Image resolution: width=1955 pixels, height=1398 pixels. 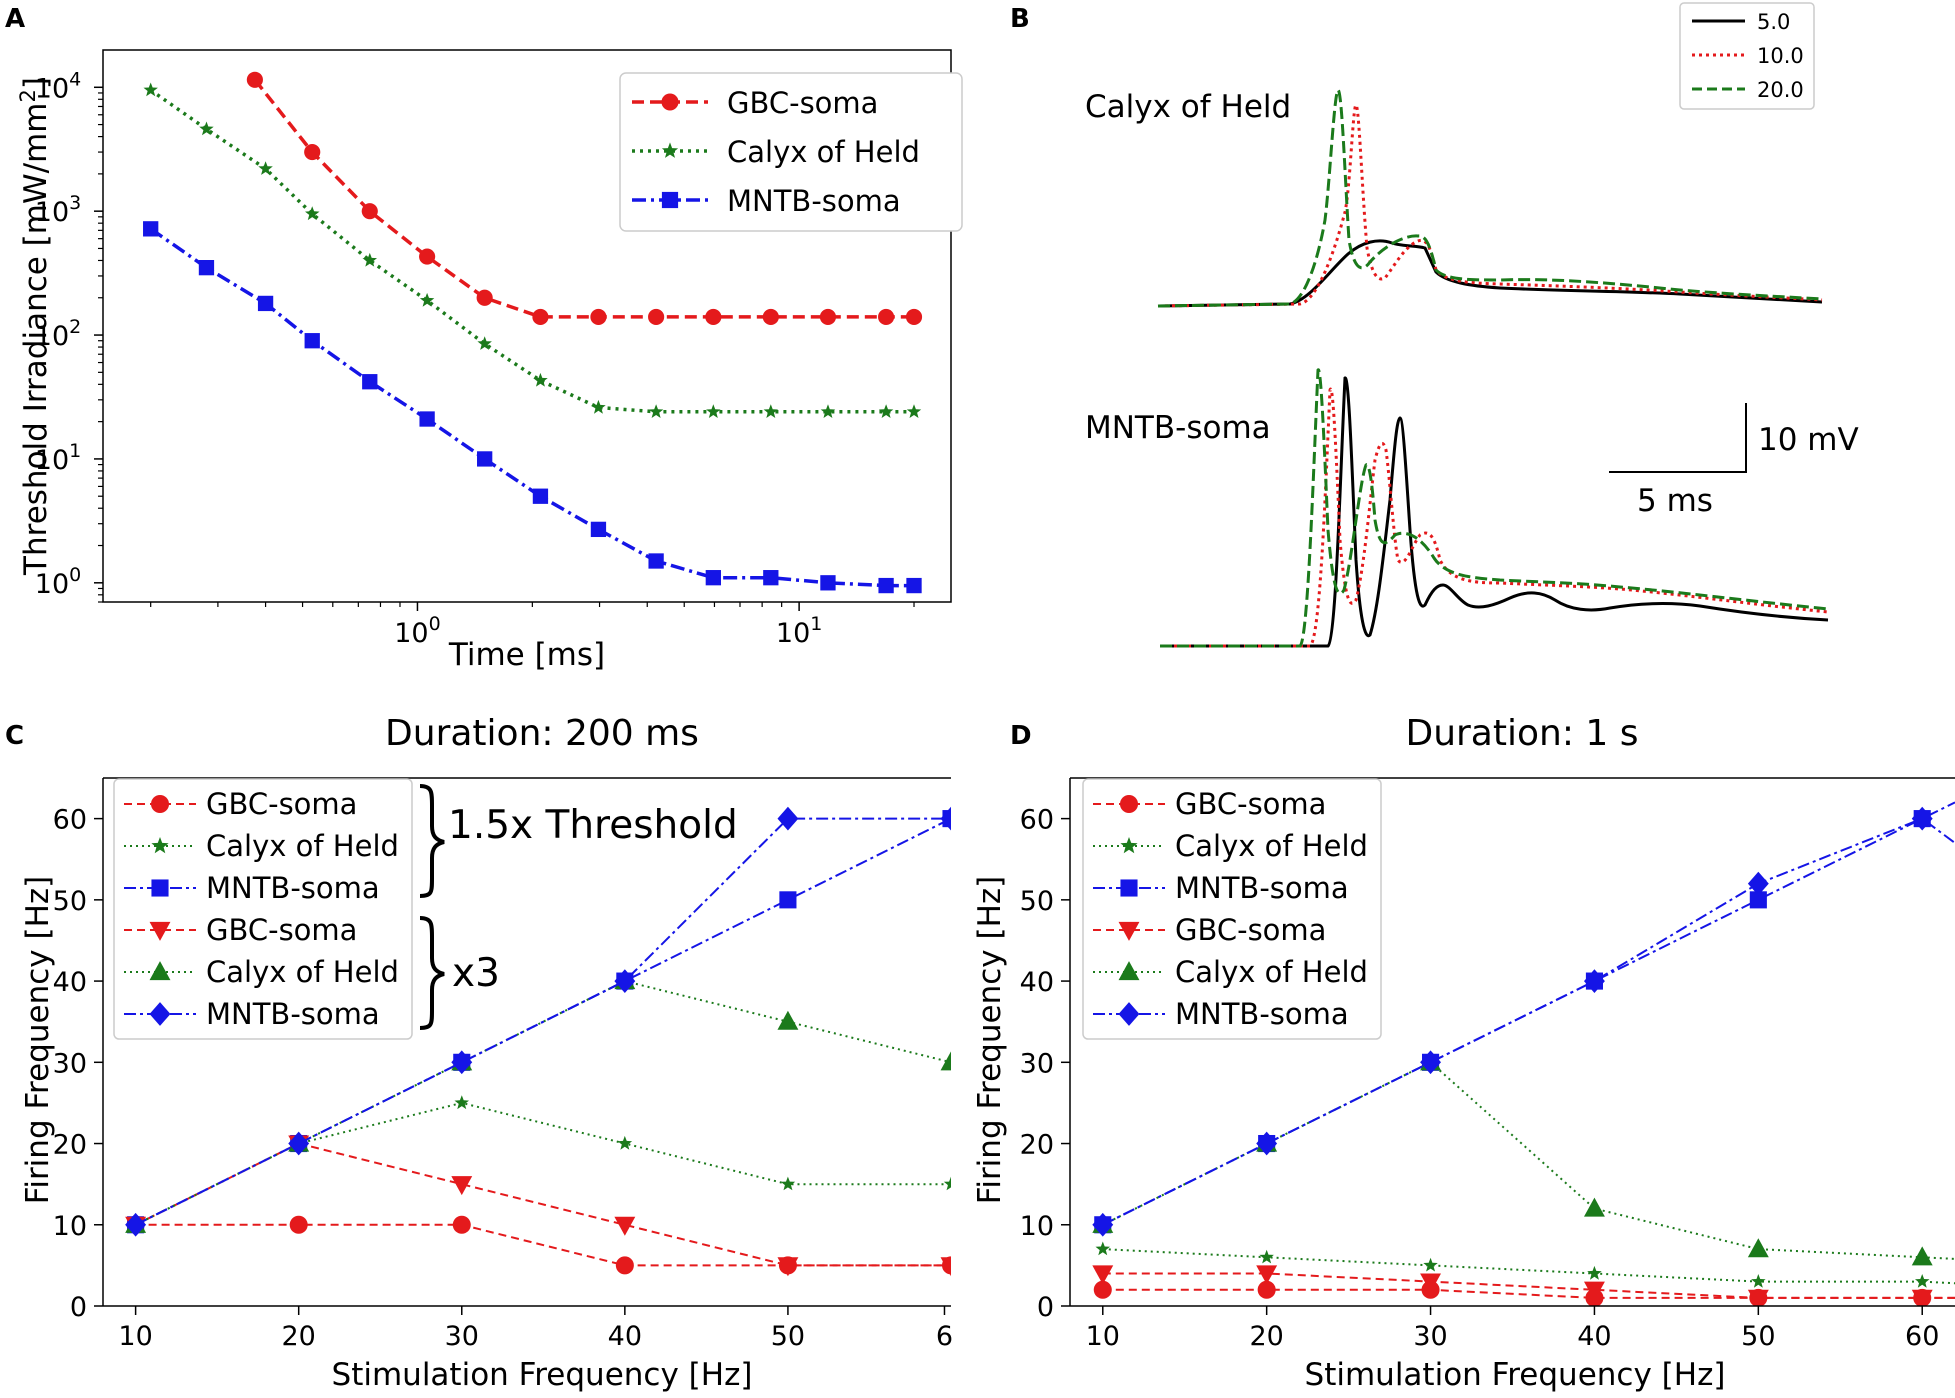 I want to click on panel-a-legend: GBC-soma Calyx of Held MNTB-soma, so click(x=791, y=152).